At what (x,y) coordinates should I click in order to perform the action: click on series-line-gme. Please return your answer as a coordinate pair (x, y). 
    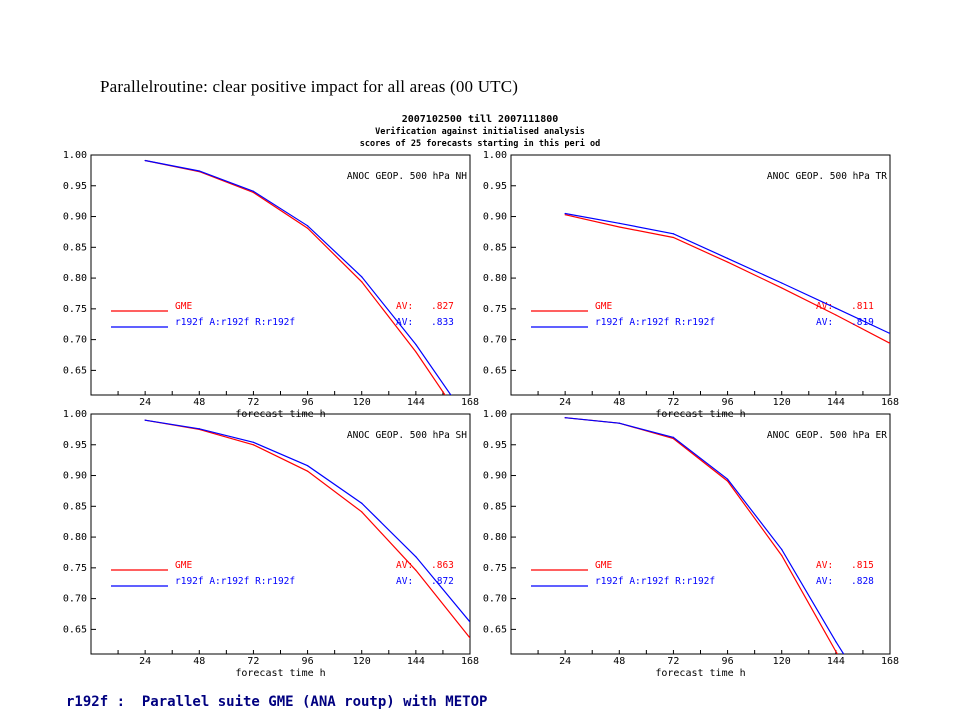
    Looking at the image, I should click on (307, 529).